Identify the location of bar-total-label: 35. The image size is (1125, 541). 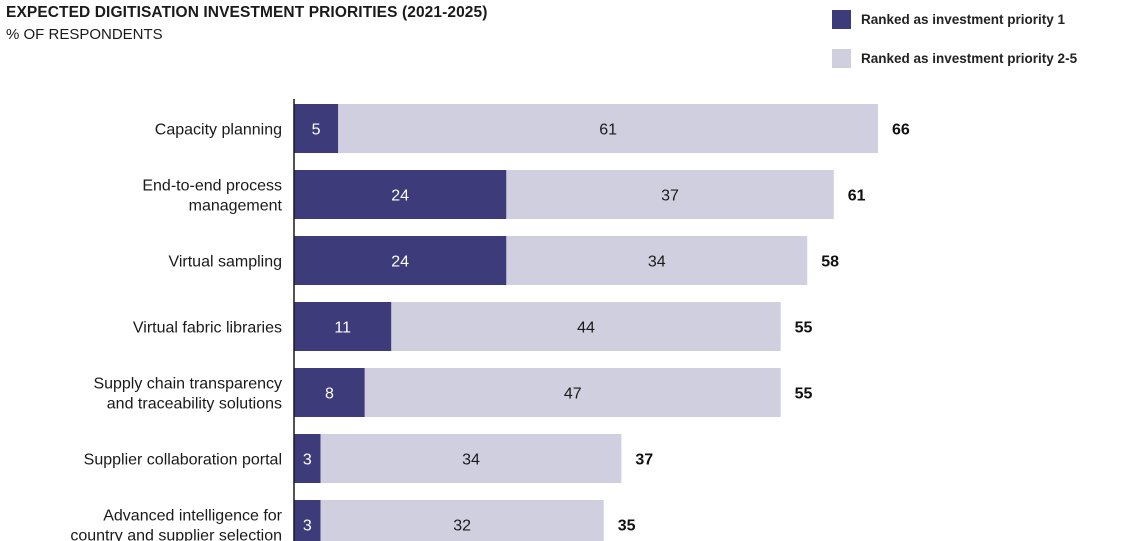
(627, 526).